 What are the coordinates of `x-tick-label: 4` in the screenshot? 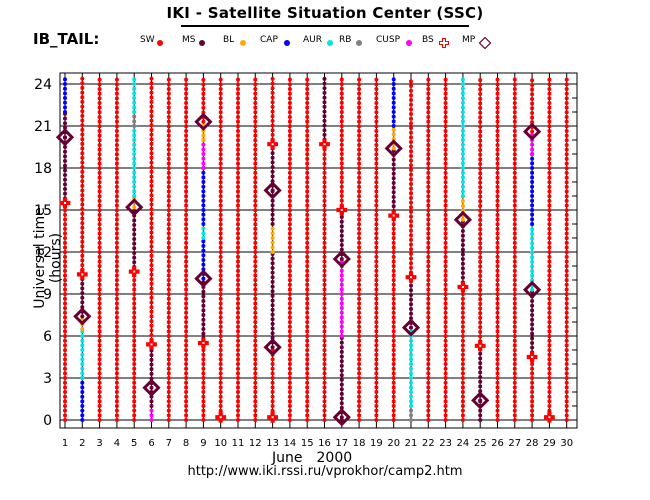 It's located at (117, 443).